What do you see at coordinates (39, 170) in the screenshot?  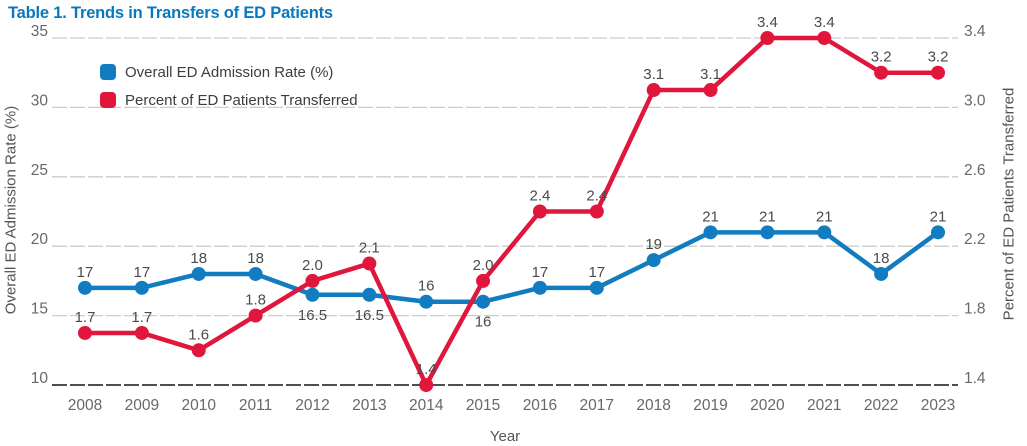 I see `left-tick-label: 25` at bounding box center [39, 170].